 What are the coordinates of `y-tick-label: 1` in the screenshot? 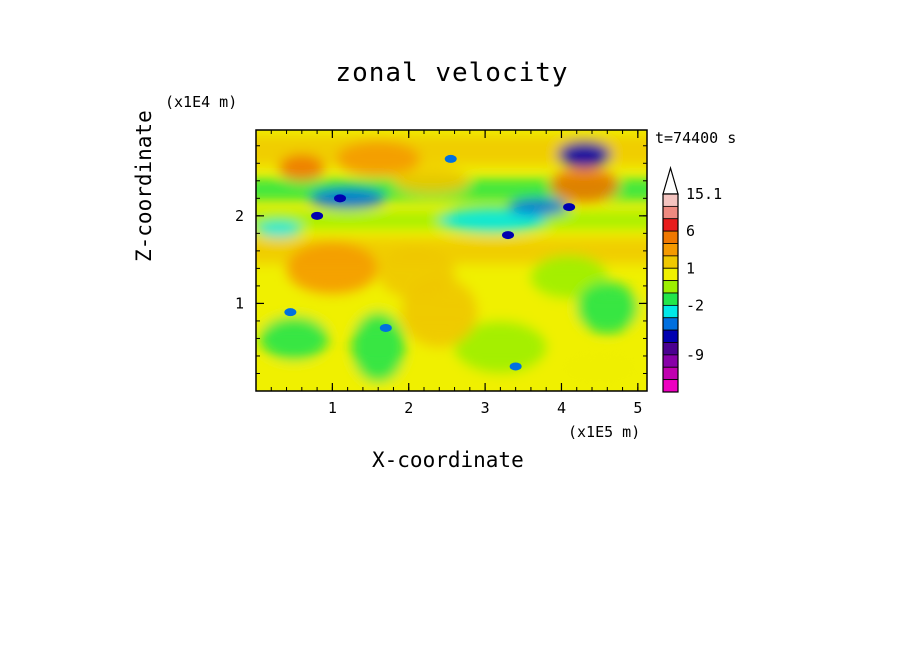 It's located at (239, 303).